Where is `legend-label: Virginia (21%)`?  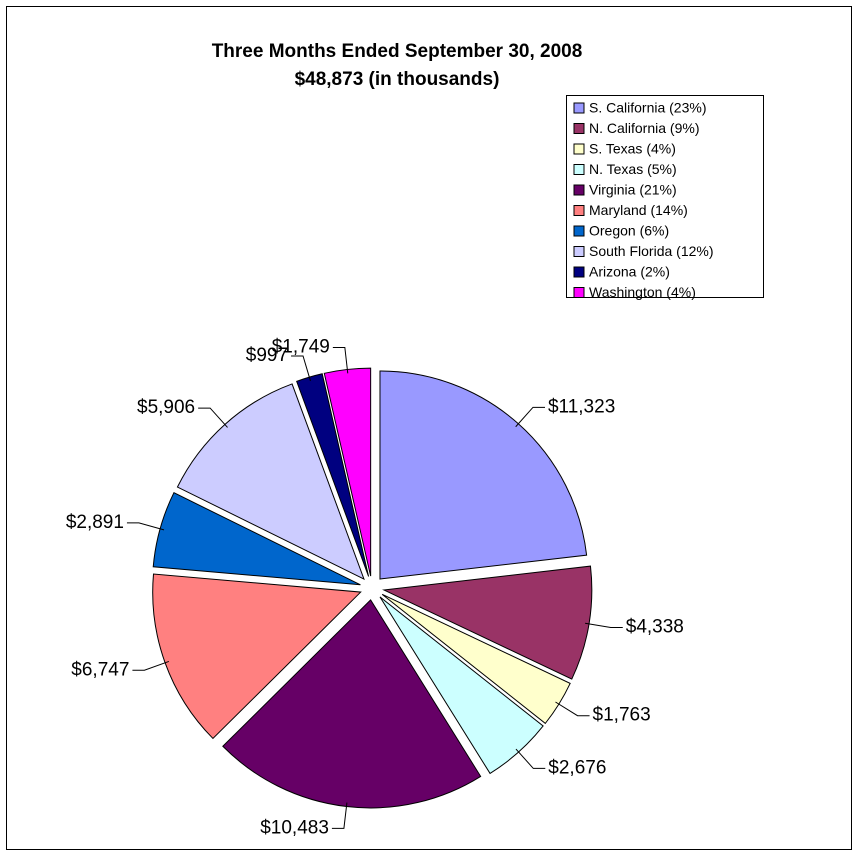
legend-label: Virginia (21%) is located at coordinates (633, 190).